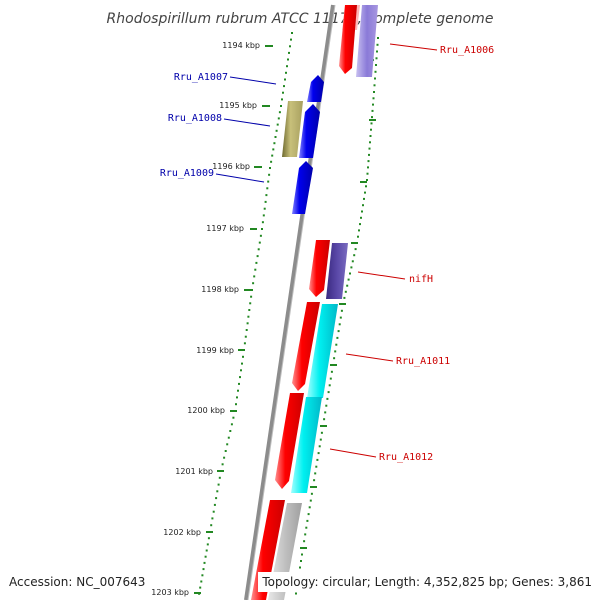 The image size is (600, 600). Describe the element at coordinates (315, 88) in the screenshot. I see `gene-rru-a1007` at that location.